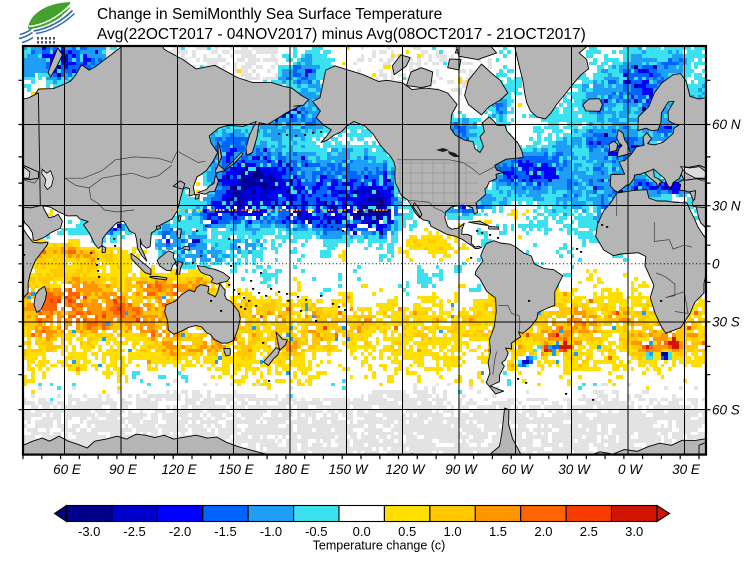  I want to click on svg-text: 90 E, so click(123, 469).